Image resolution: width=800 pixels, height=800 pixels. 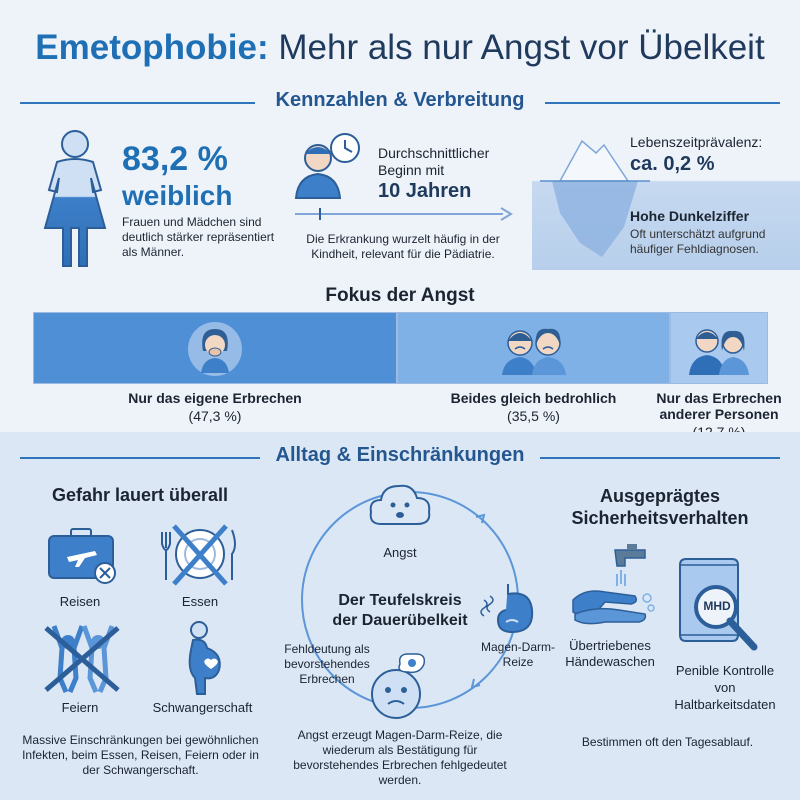 What do you see at coordinates (400, 620) in the screenshot?
I see `cycle-title-2: der Dauerübelkeit` at bounding box center [400, 620].